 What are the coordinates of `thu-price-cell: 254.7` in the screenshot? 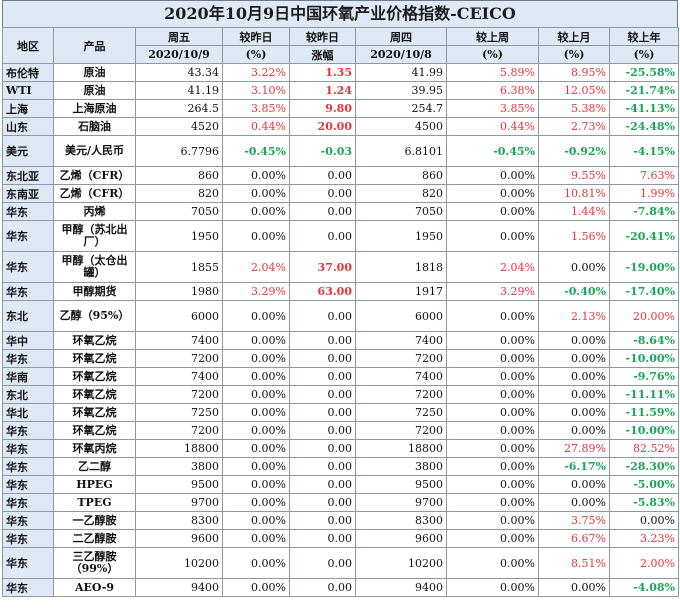 It's located at (401, 108).